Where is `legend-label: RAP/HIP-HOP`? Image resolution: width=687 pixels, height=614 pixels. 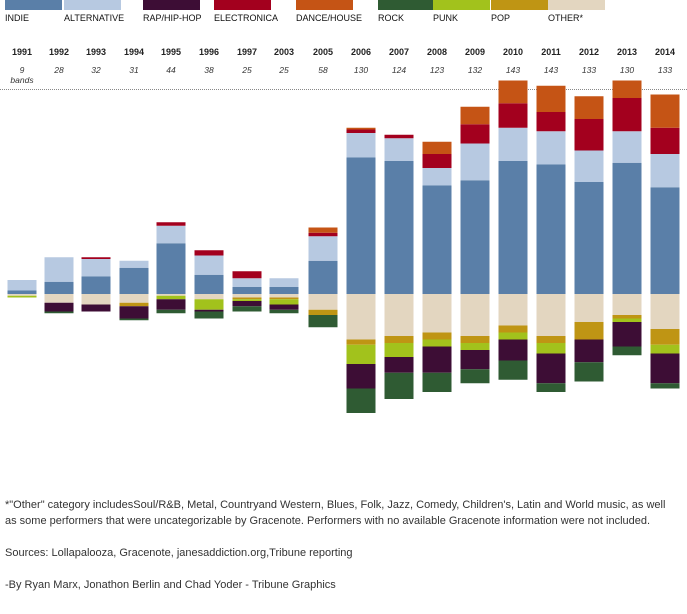 legend-label: RAP/HIP-HOP is located at coordinates (172, 18).